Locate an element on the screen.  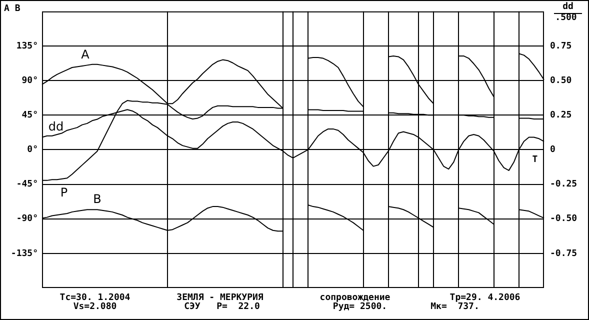
y-tick-label: 90° is located at coordinates (30, 81).